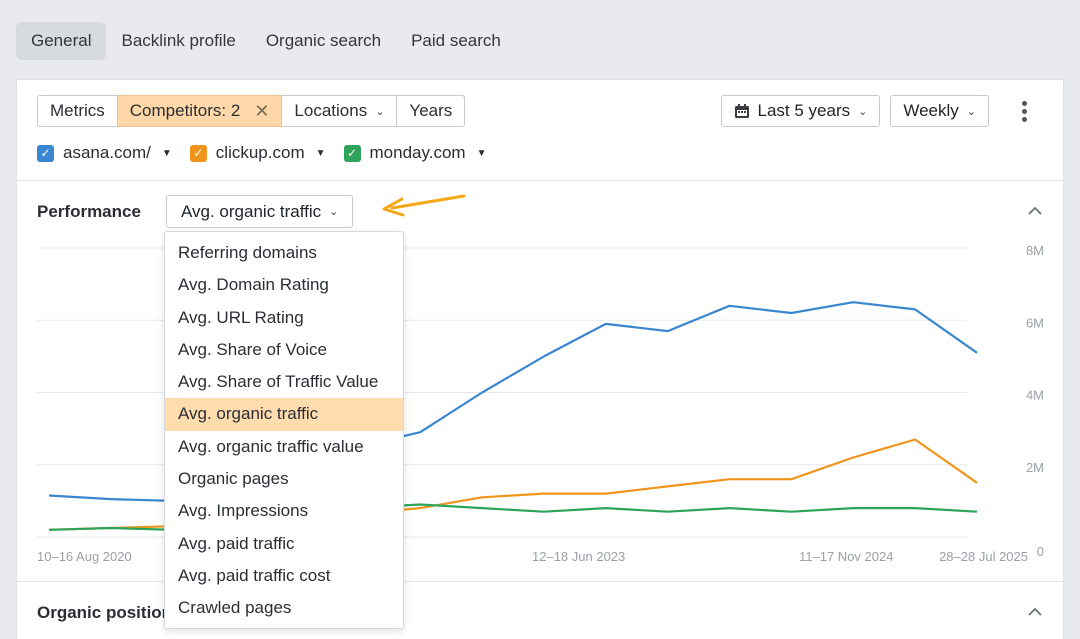 Image resolution: width=1080 pixels, height=639 pixels. I want to click on dropdown-item: Avg. Domain Rating, so click(253, 285).